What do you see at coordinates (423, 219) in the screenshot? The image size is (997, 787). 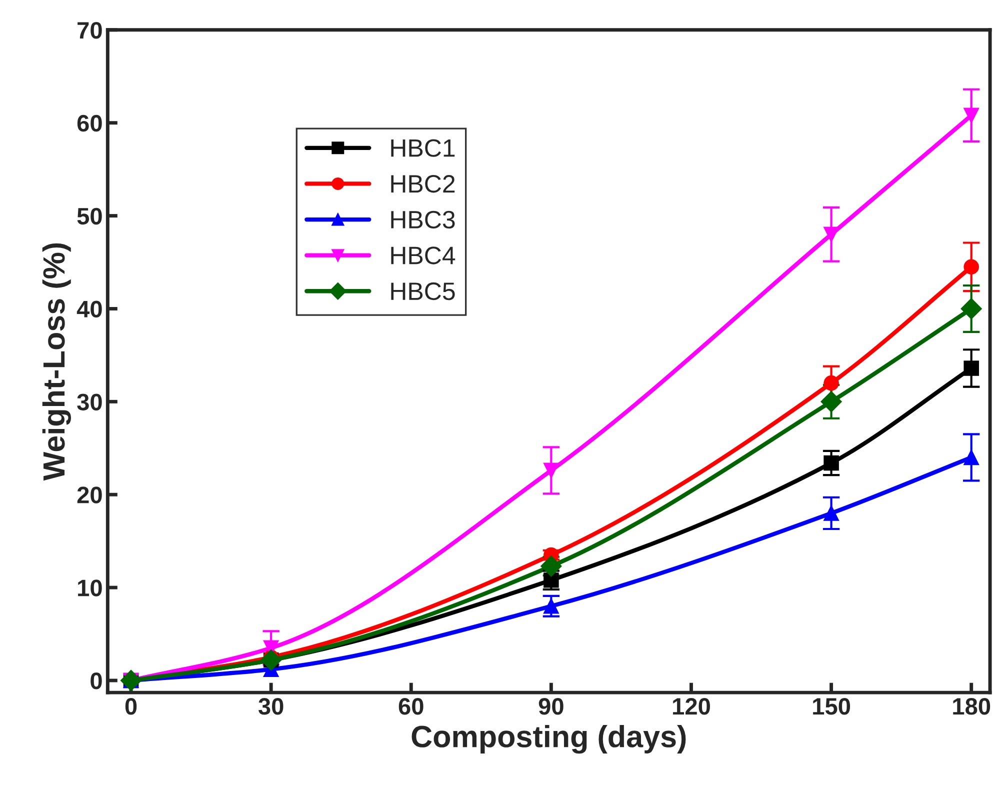 I see `legend-label: HBC3` at bounding box center [423, 219].